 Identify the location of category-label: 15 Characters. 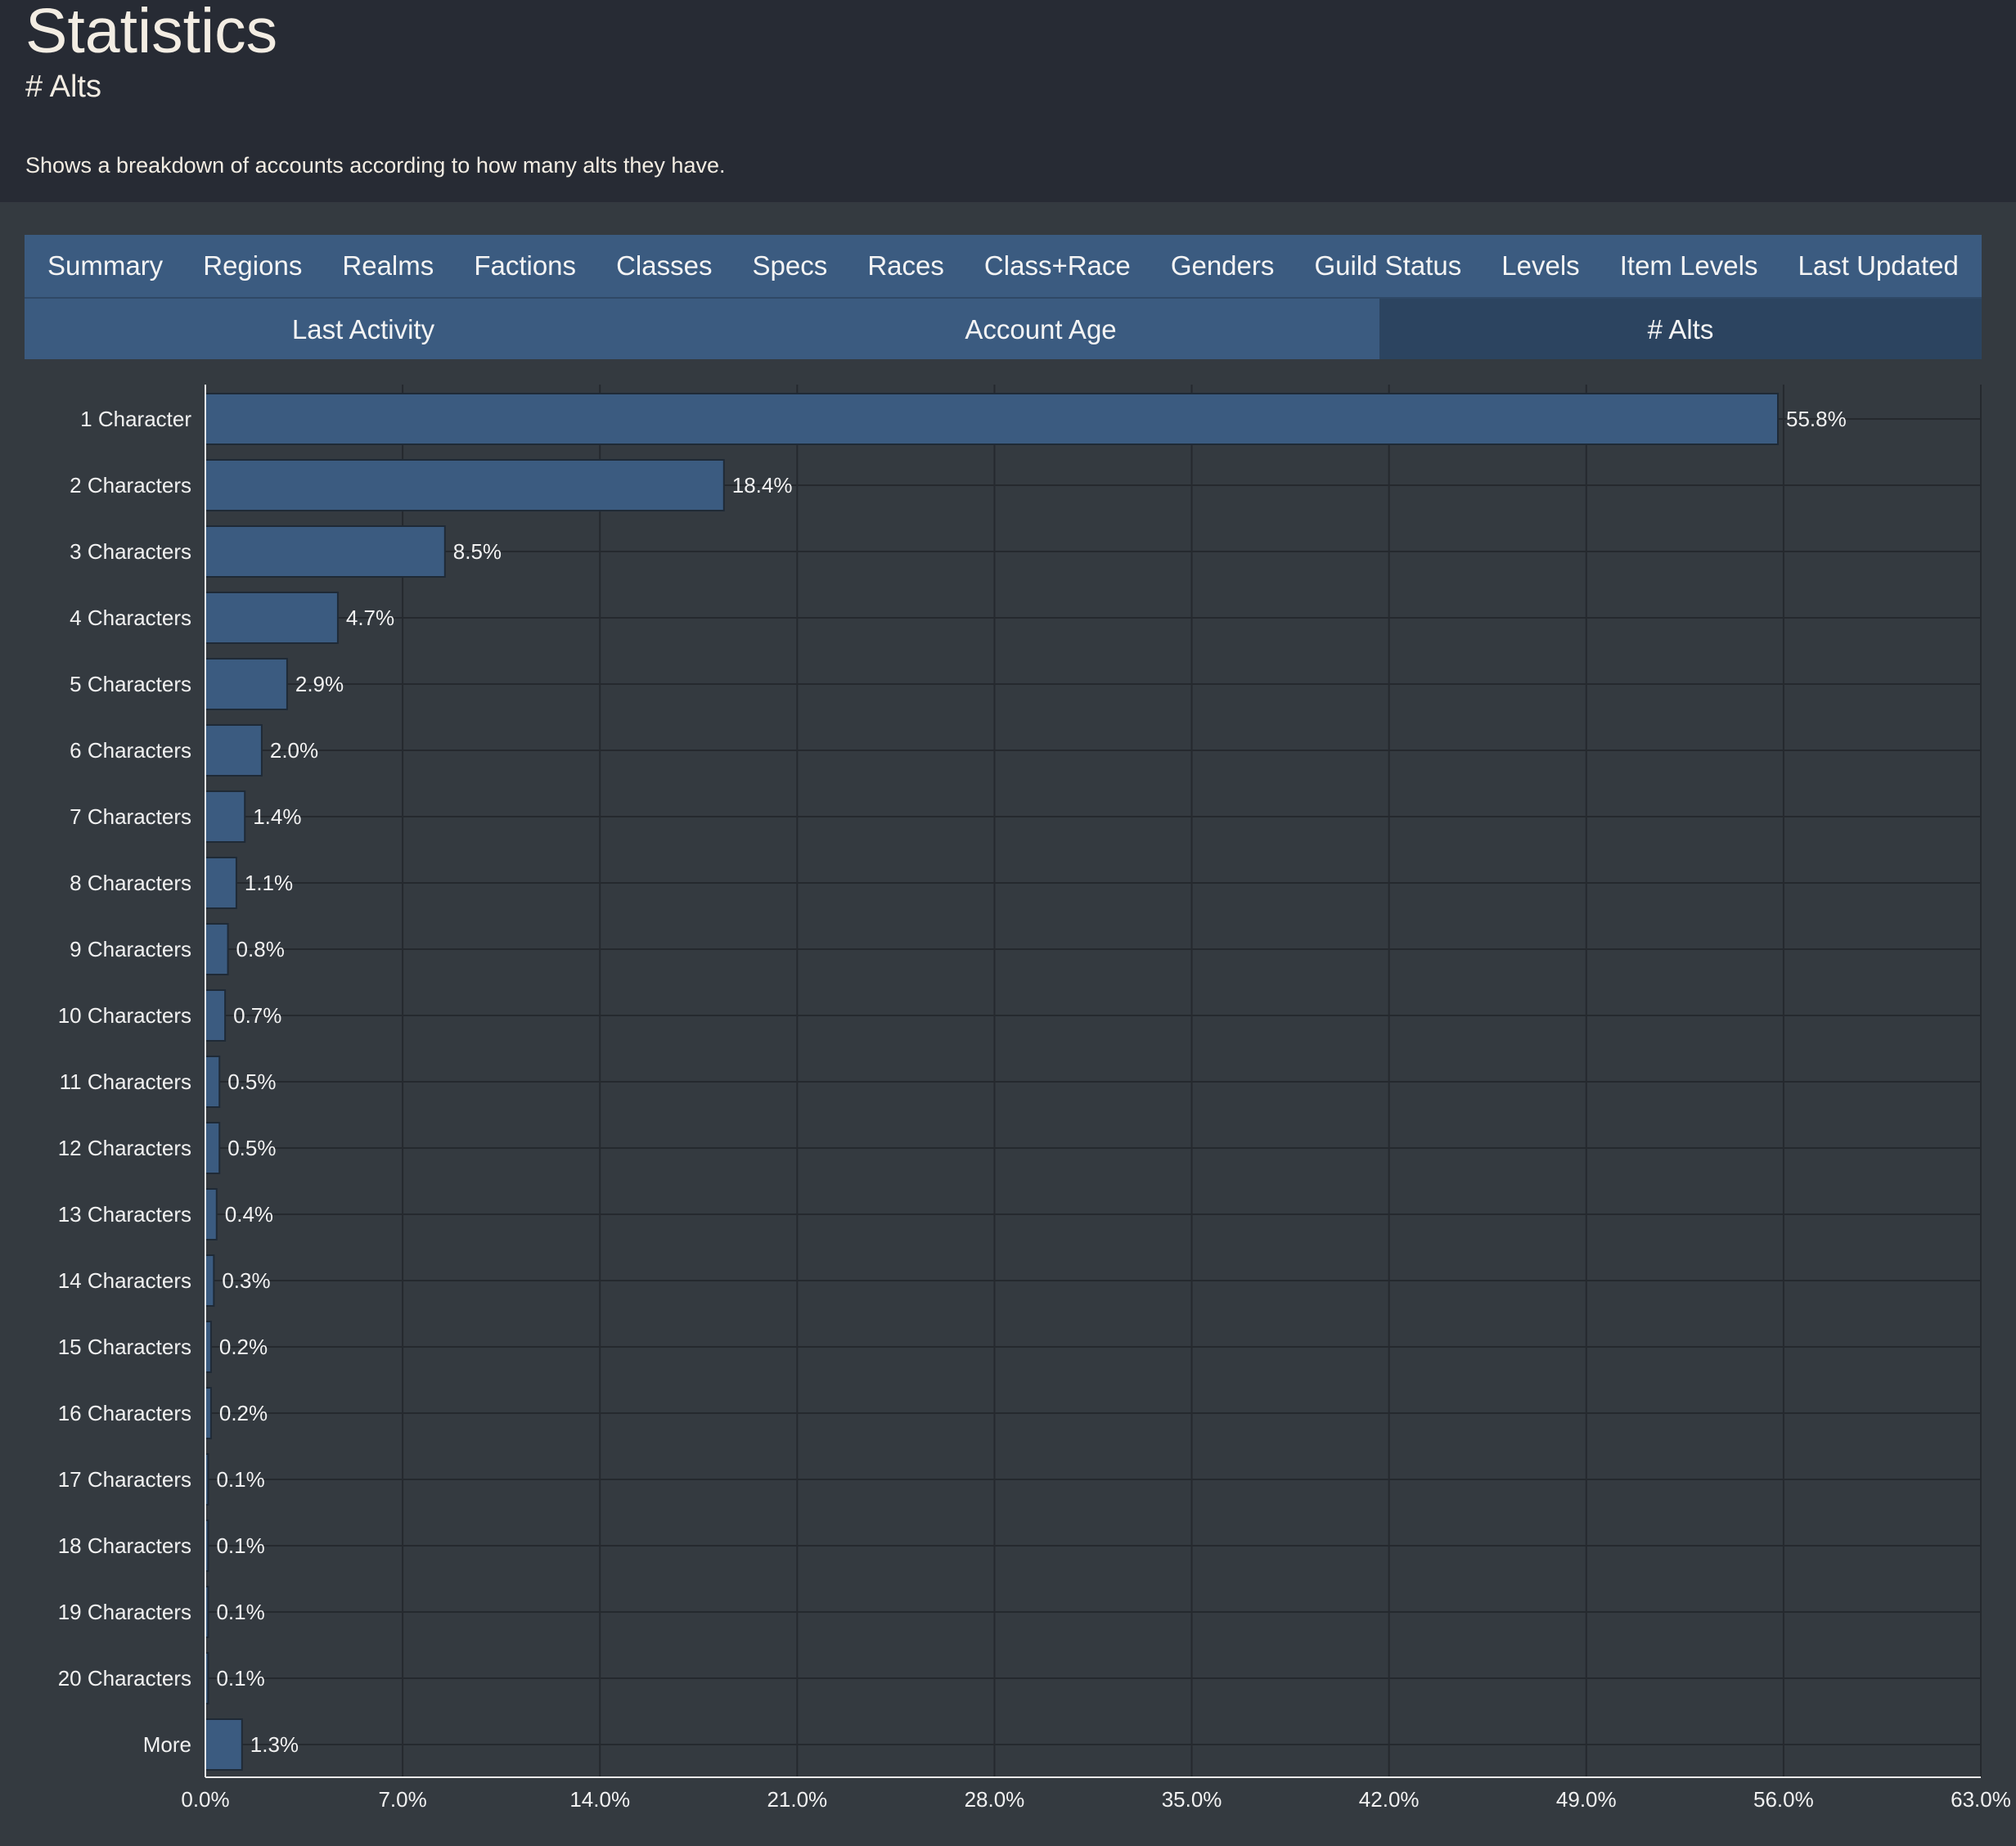
(125, 1347).